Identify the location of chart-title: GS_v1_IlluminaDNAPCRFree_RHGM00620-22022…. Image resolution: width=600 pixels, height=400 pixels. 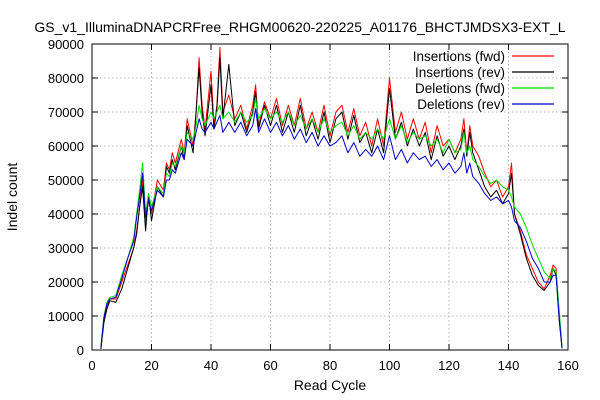
(299, 27).